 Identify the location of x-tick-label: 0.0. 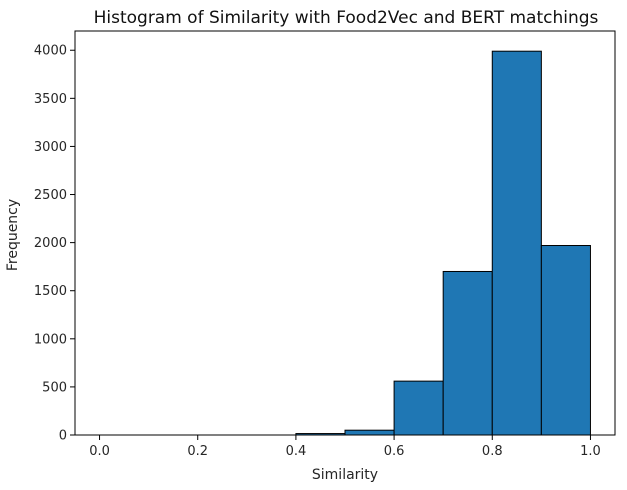
(99, 451).